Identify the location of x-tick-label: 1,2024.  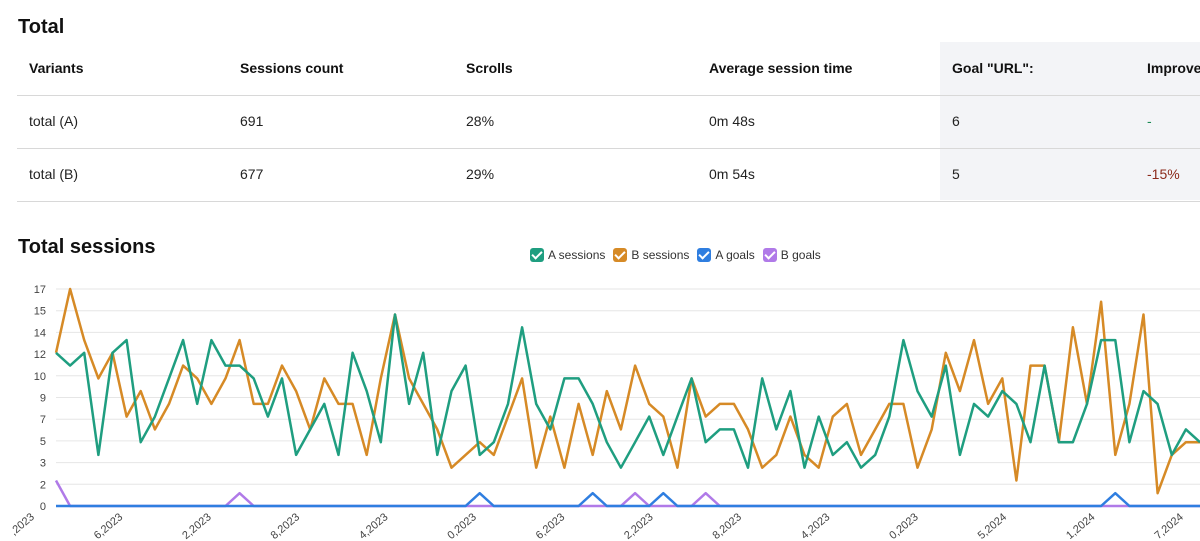
(1080, 526).